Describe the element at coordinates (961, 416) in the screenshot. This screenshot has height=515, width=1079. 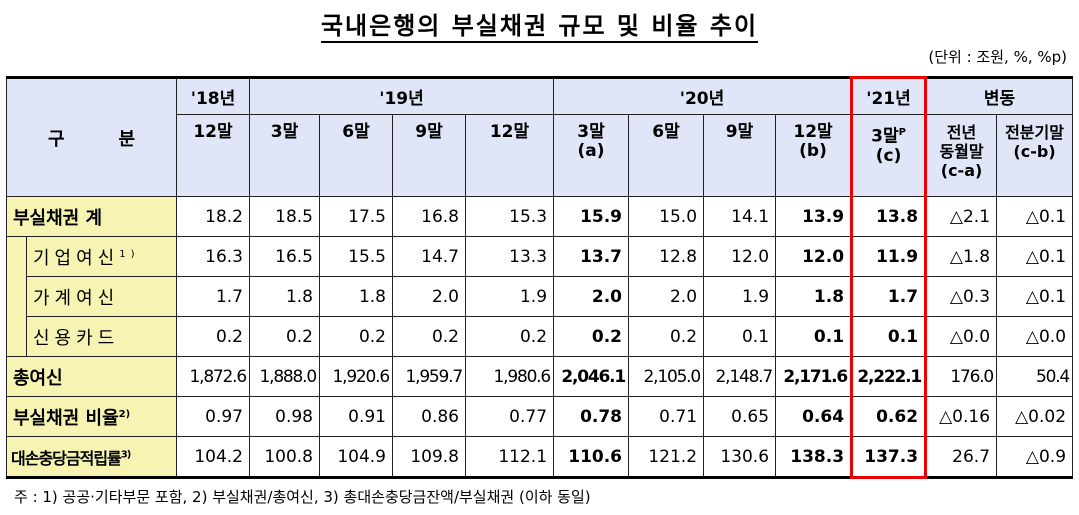
I see `cell-value: △0.16` at that location.